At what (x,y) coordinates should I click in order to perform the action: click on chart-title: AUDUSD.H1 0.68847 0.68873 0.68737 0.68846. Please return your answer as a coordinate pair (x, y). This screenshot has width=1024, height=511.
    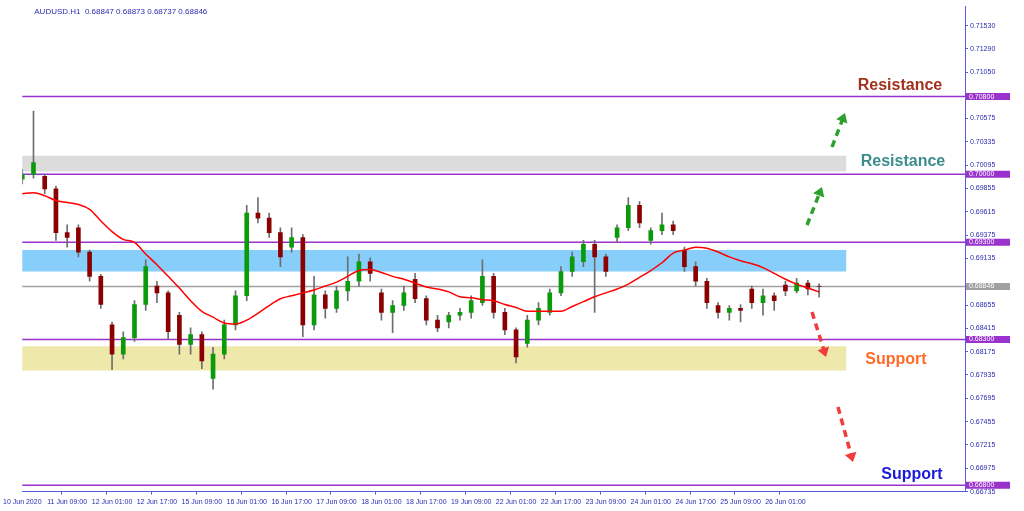
    Looking at the image, I should click on (121, 12).